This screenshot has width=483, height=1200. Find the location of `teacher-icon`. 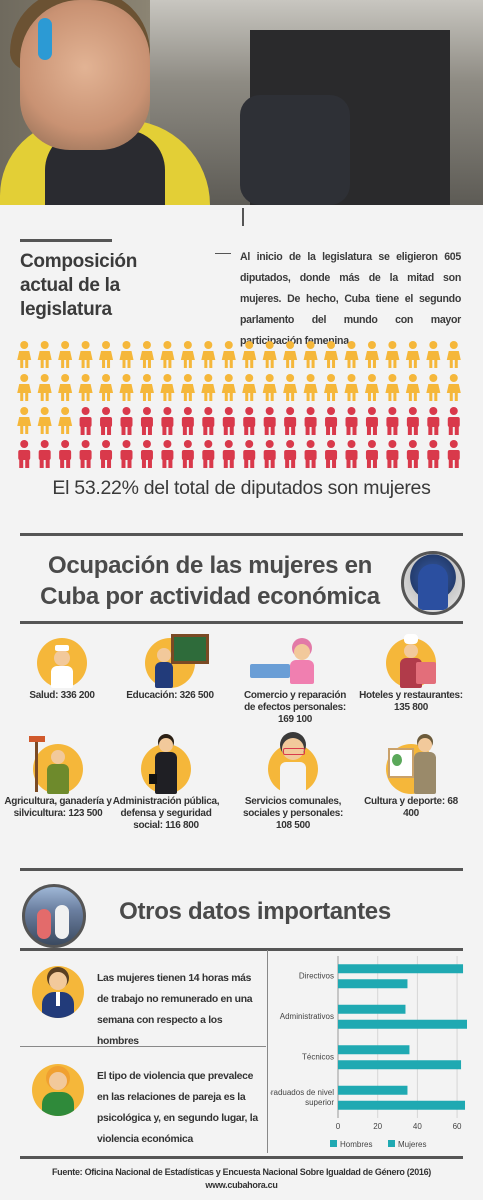

teacher-icon is located at coordinates (177, 661).